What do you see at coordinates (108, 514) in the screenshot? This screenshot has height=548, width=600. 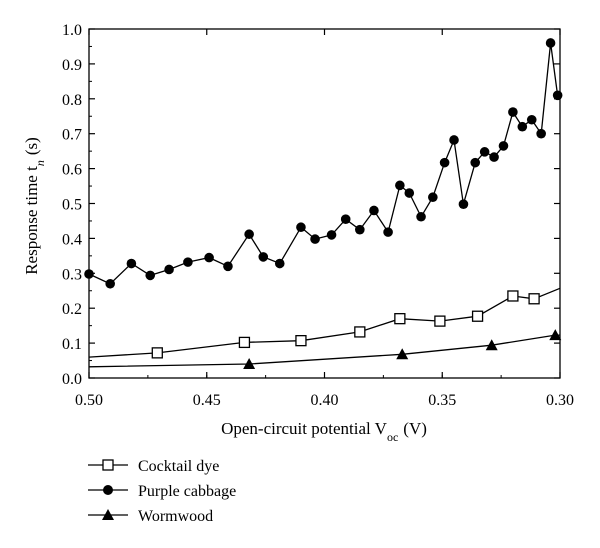 I see `legend-marker-wormwood` at bounding box center [108, 514].